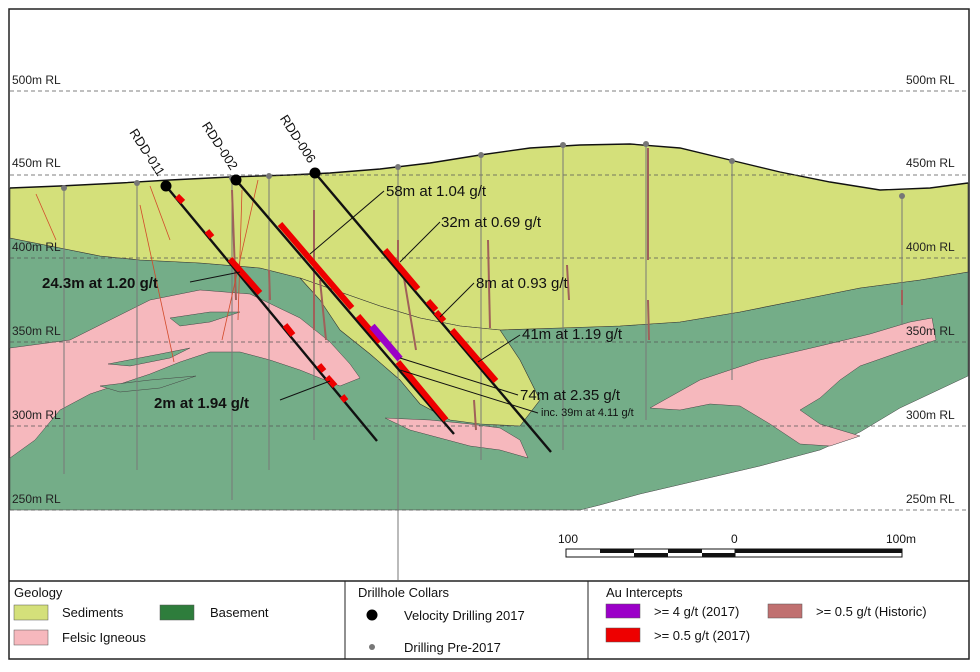 Image resolution: width=980 pixels, height=672 pixels. What do you see at coordinates (364, 302) in the screenshot?
I see `annotation-leaders` at bounding box center [364, 302].